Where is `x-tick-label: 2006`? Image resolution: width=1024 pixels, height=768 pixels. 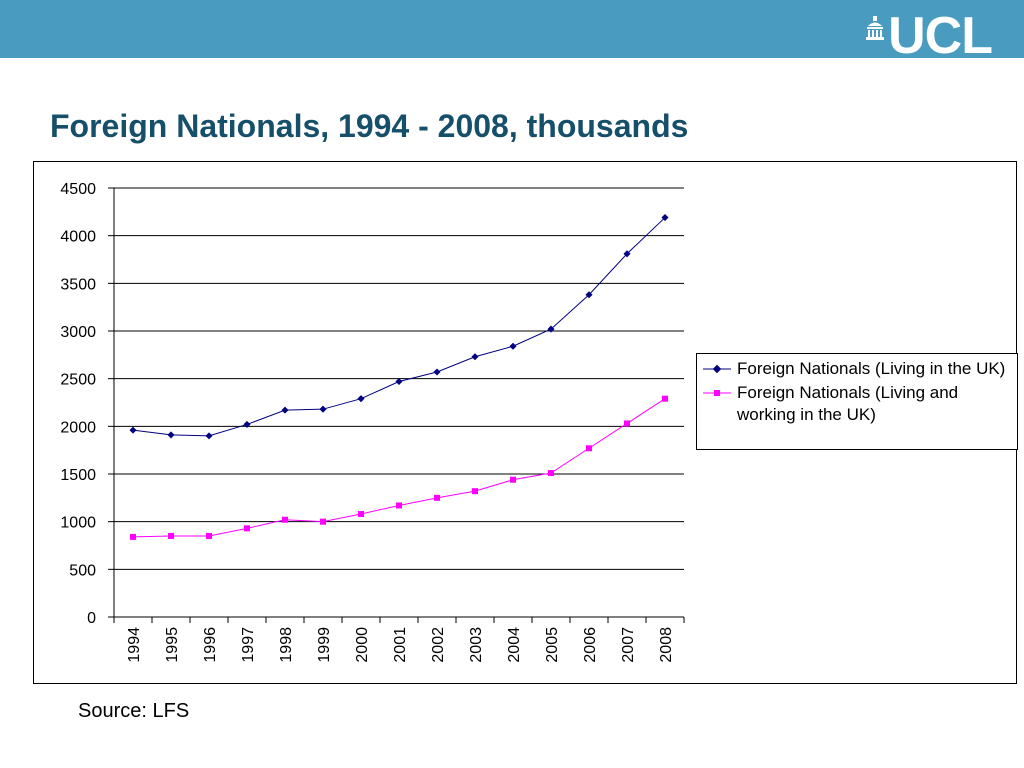 x-tick-label: 2006 is located at coordinates (590, 645).